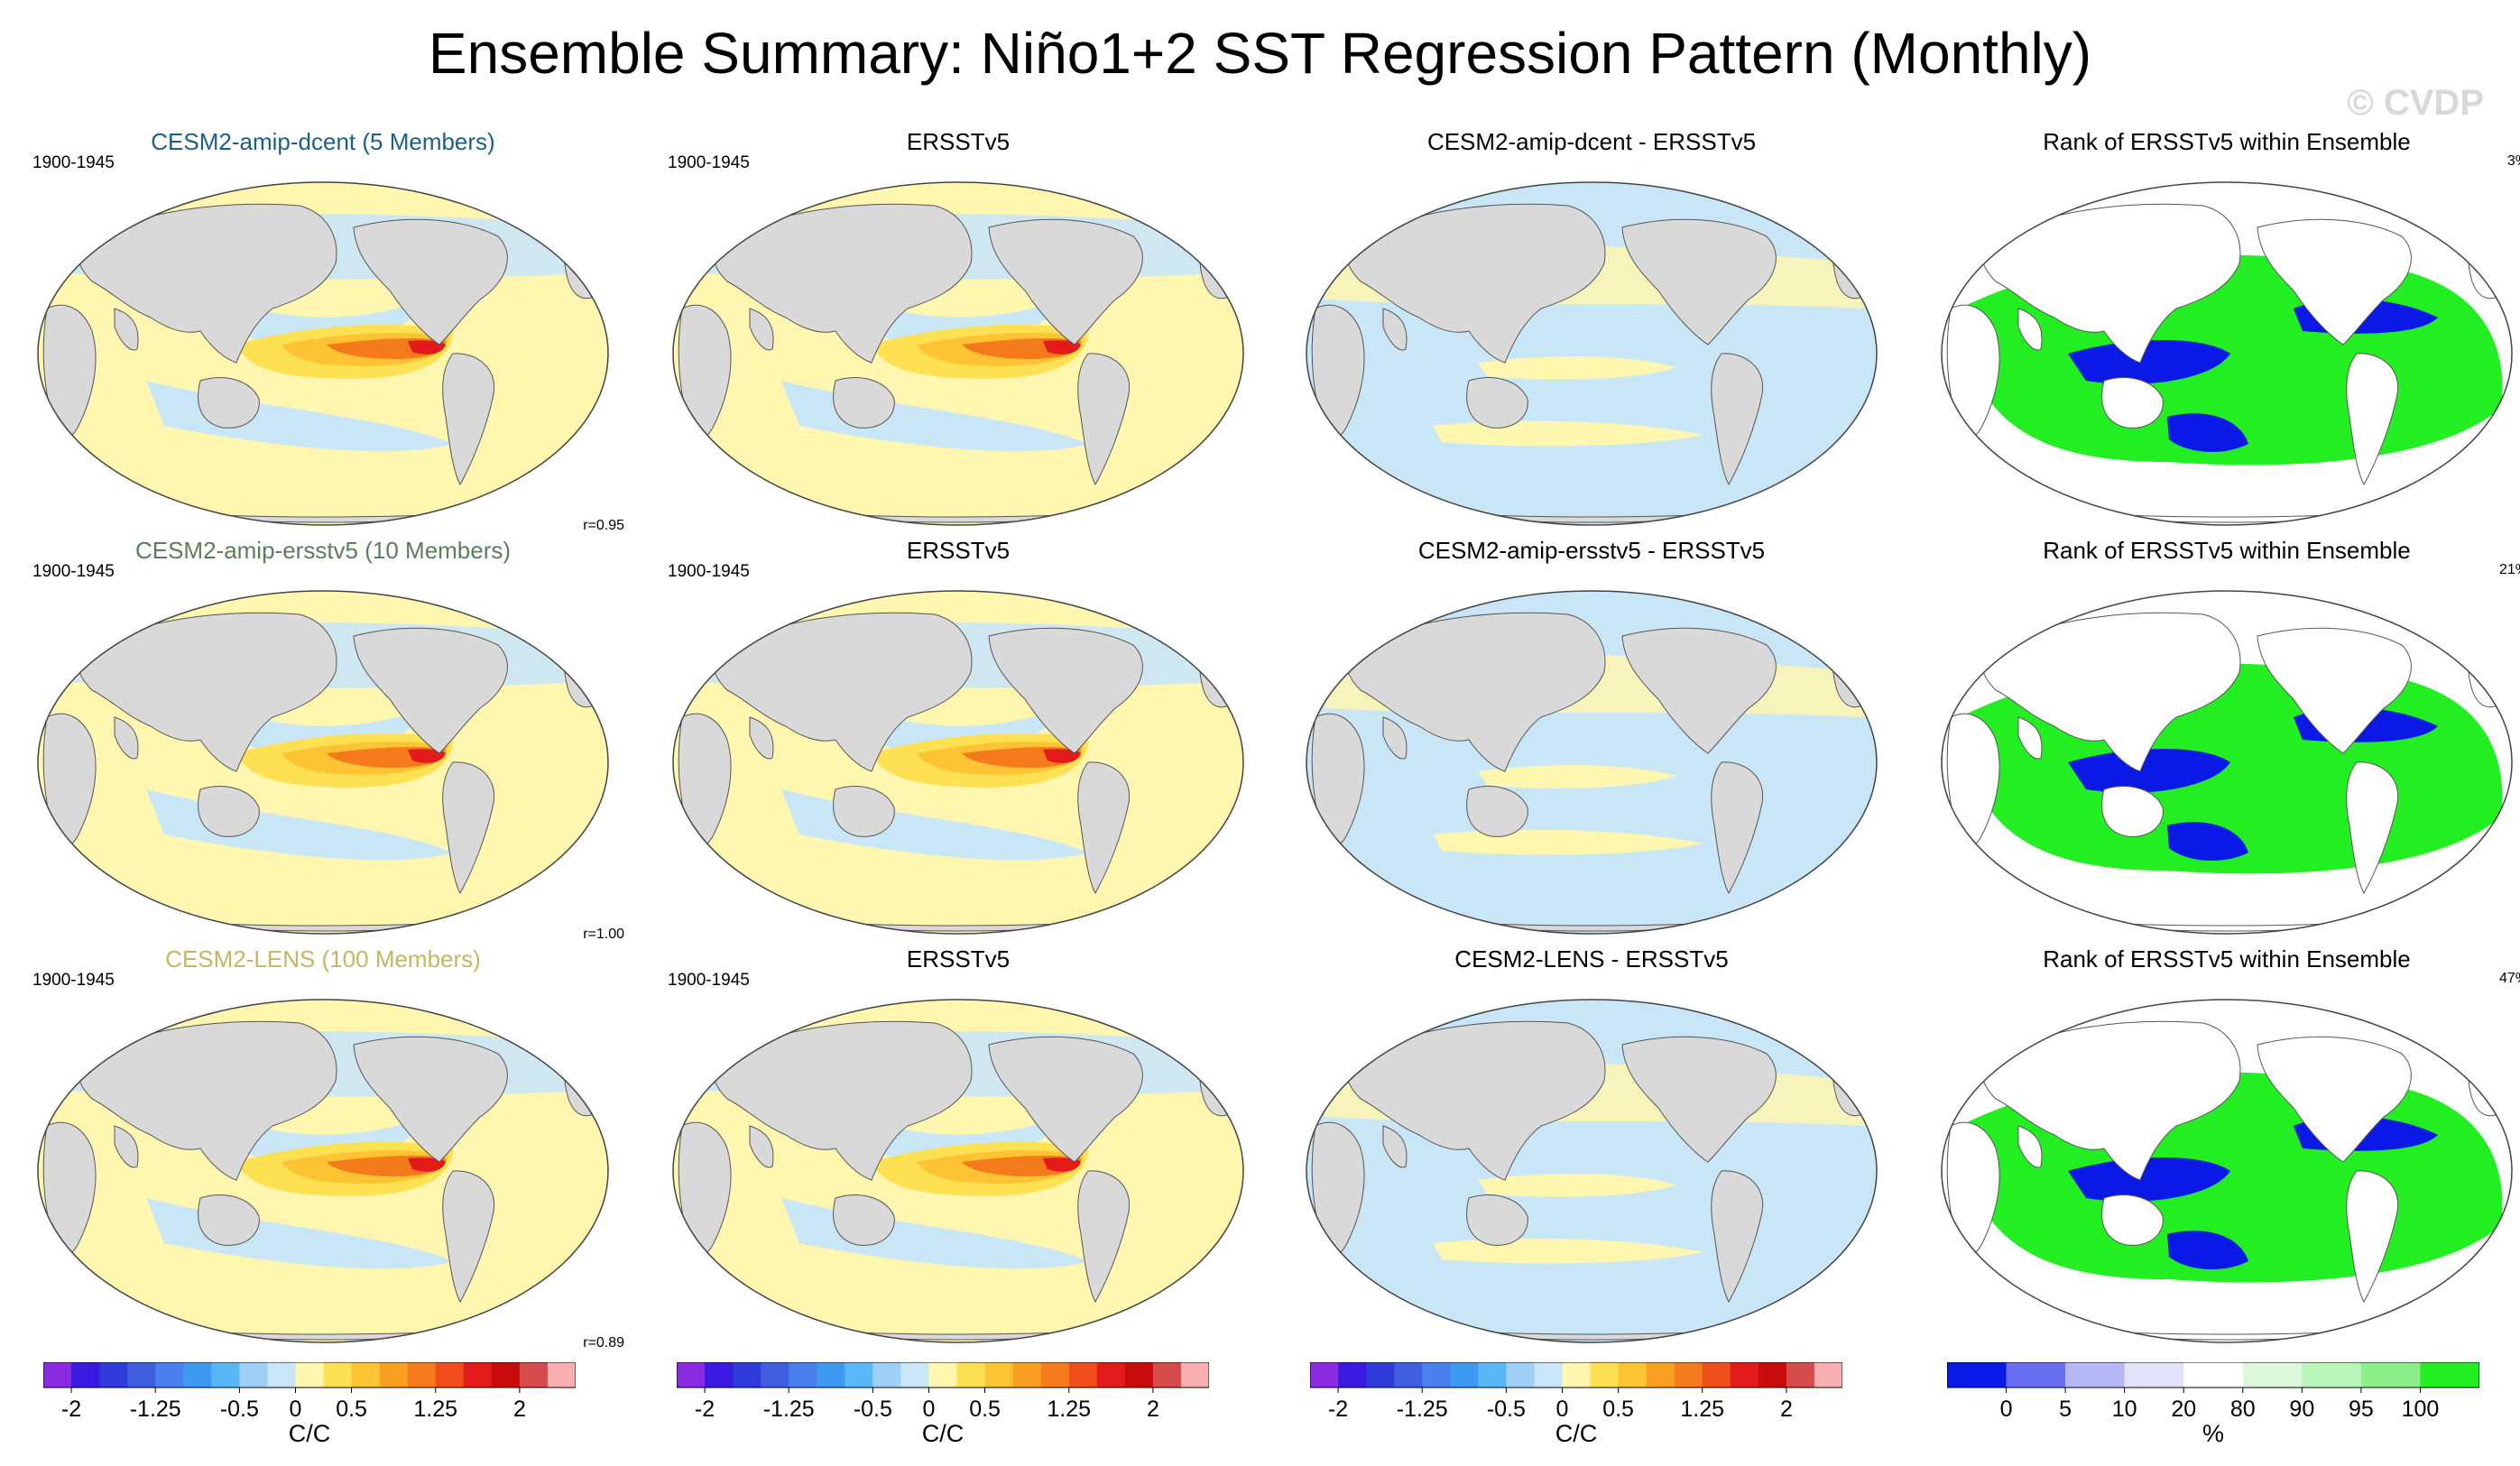 The image size is (2520, 1466). I want to click on rank-colorbar-tick-label: 0, so click(2006, 1409).